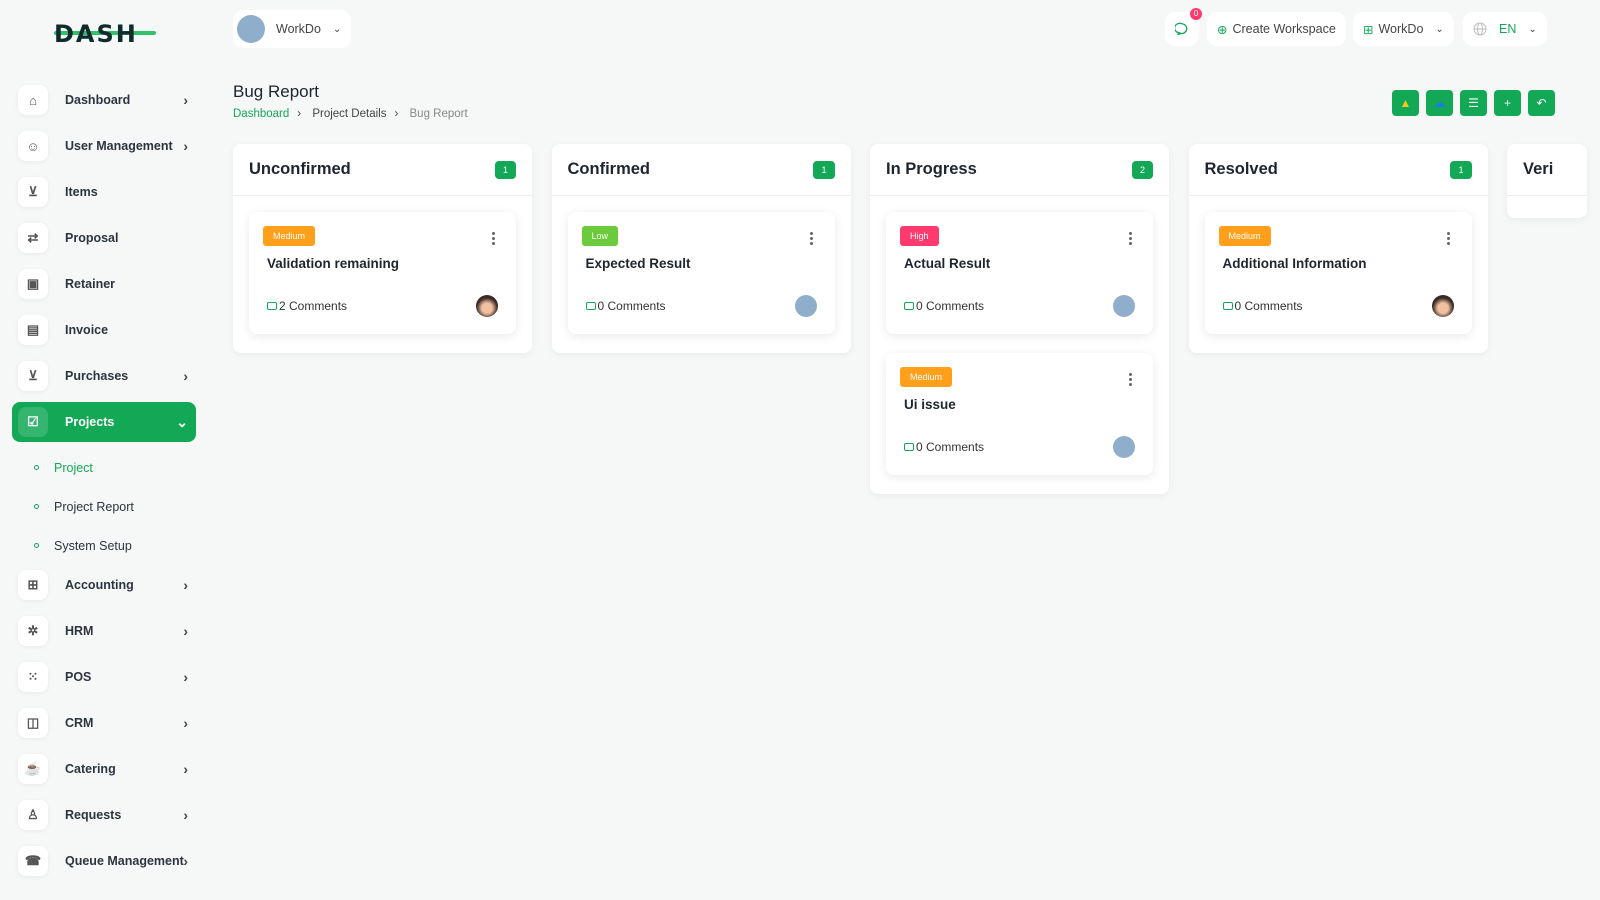  I want to click on sidebar-item-label: Purchases, so click(97, 376).